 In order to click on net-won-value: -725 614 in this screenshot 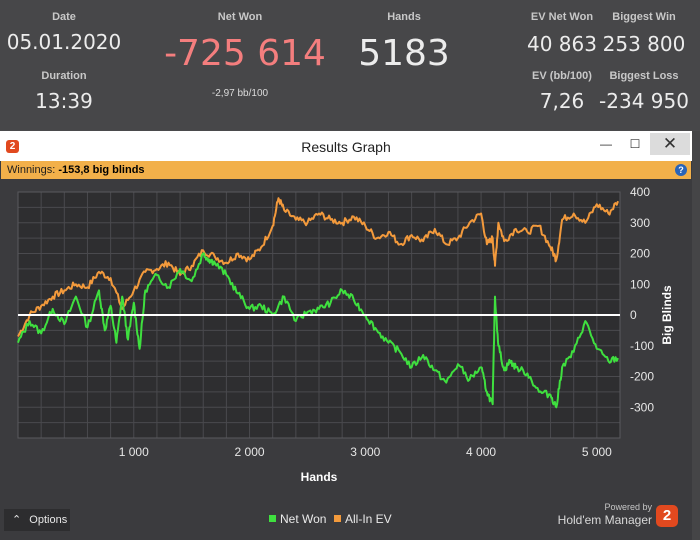, I will do `click(245, 53)`.